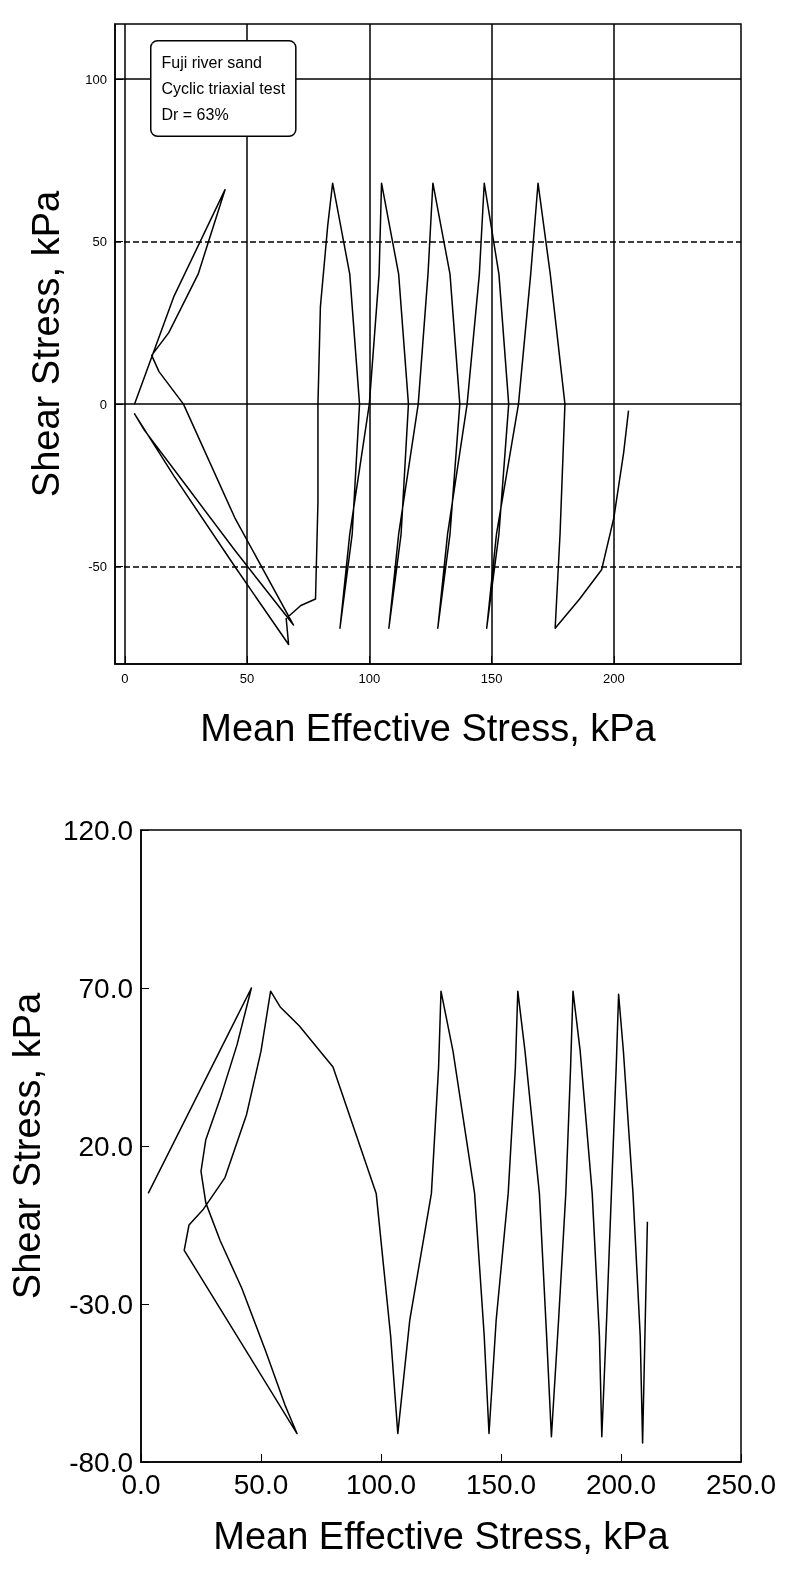 The width and height of the screenshot is (791, 1595). What do you see at coordinates (99, 242) in the screenshot?
I see `y-tick-label: 50` at bounding box center [99, 242].